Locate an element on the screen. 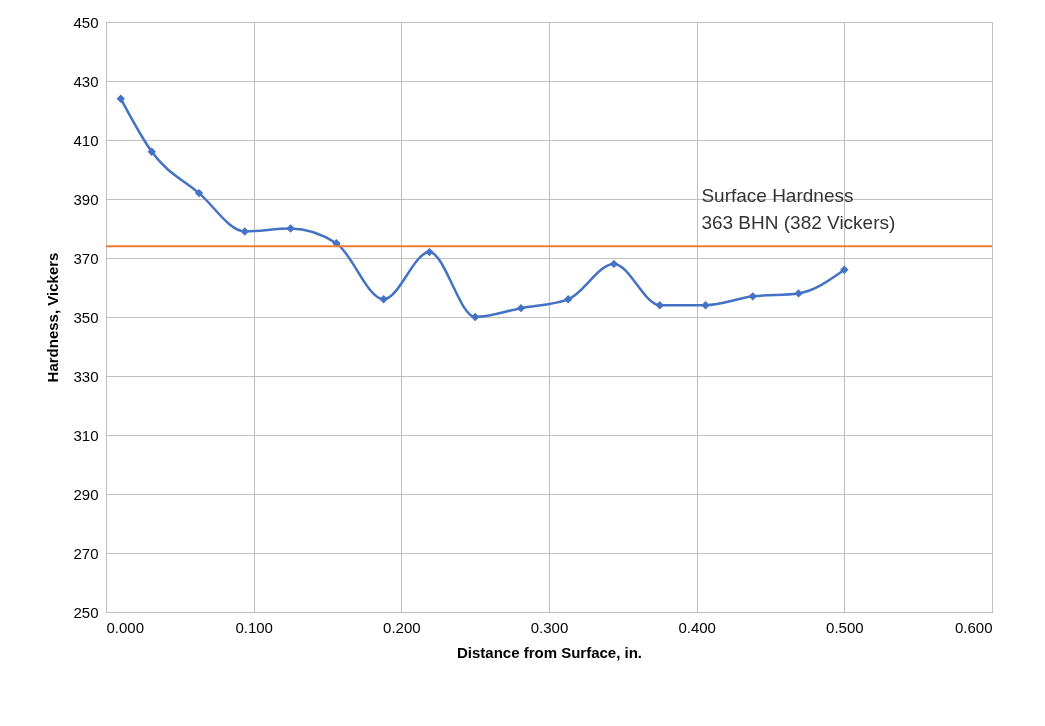  y-tick-label: 290 is located at coordinates (86, 494).